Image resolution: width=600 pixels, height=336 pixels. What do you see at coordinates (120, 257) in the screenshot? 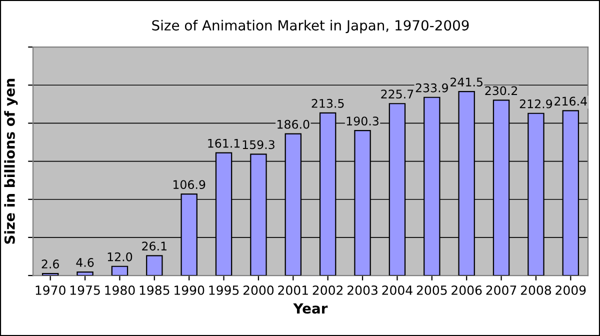
I see `data-label: 12.0` at bounding box center [120, 257].